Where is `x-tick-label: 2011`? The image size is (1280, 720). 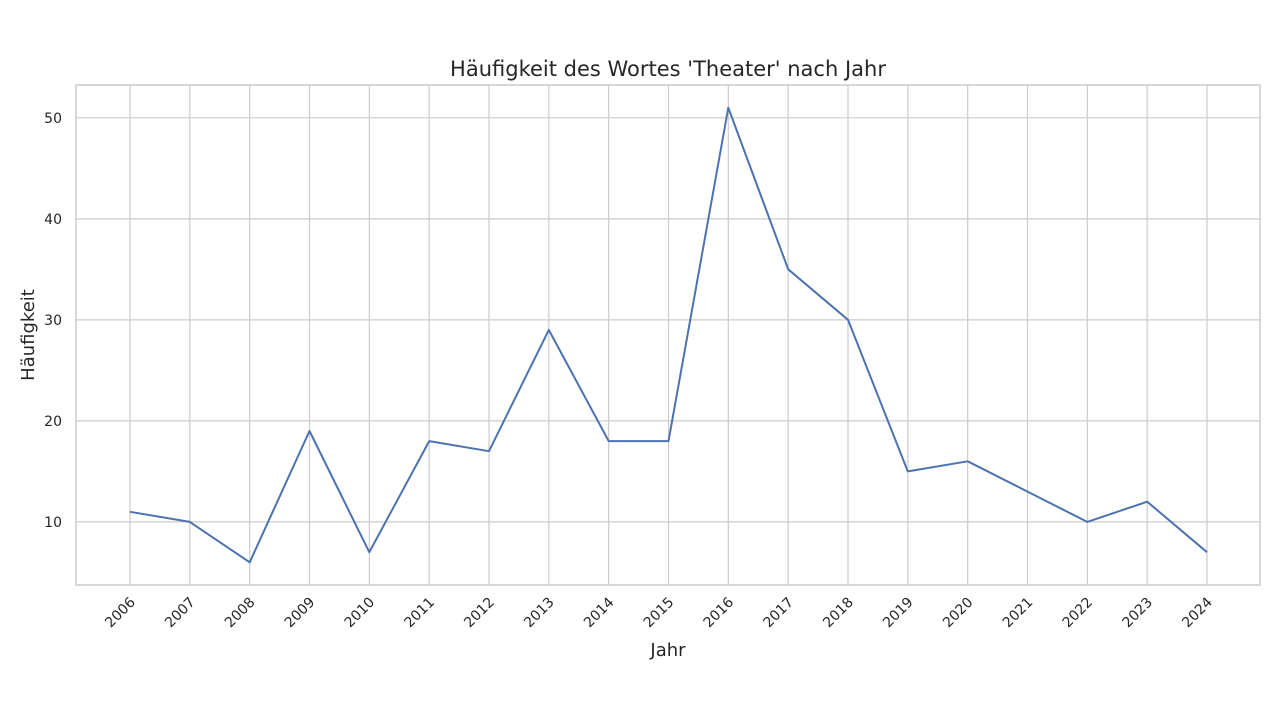
x-tick-label: 2011 is located at coordinates (419, 613).